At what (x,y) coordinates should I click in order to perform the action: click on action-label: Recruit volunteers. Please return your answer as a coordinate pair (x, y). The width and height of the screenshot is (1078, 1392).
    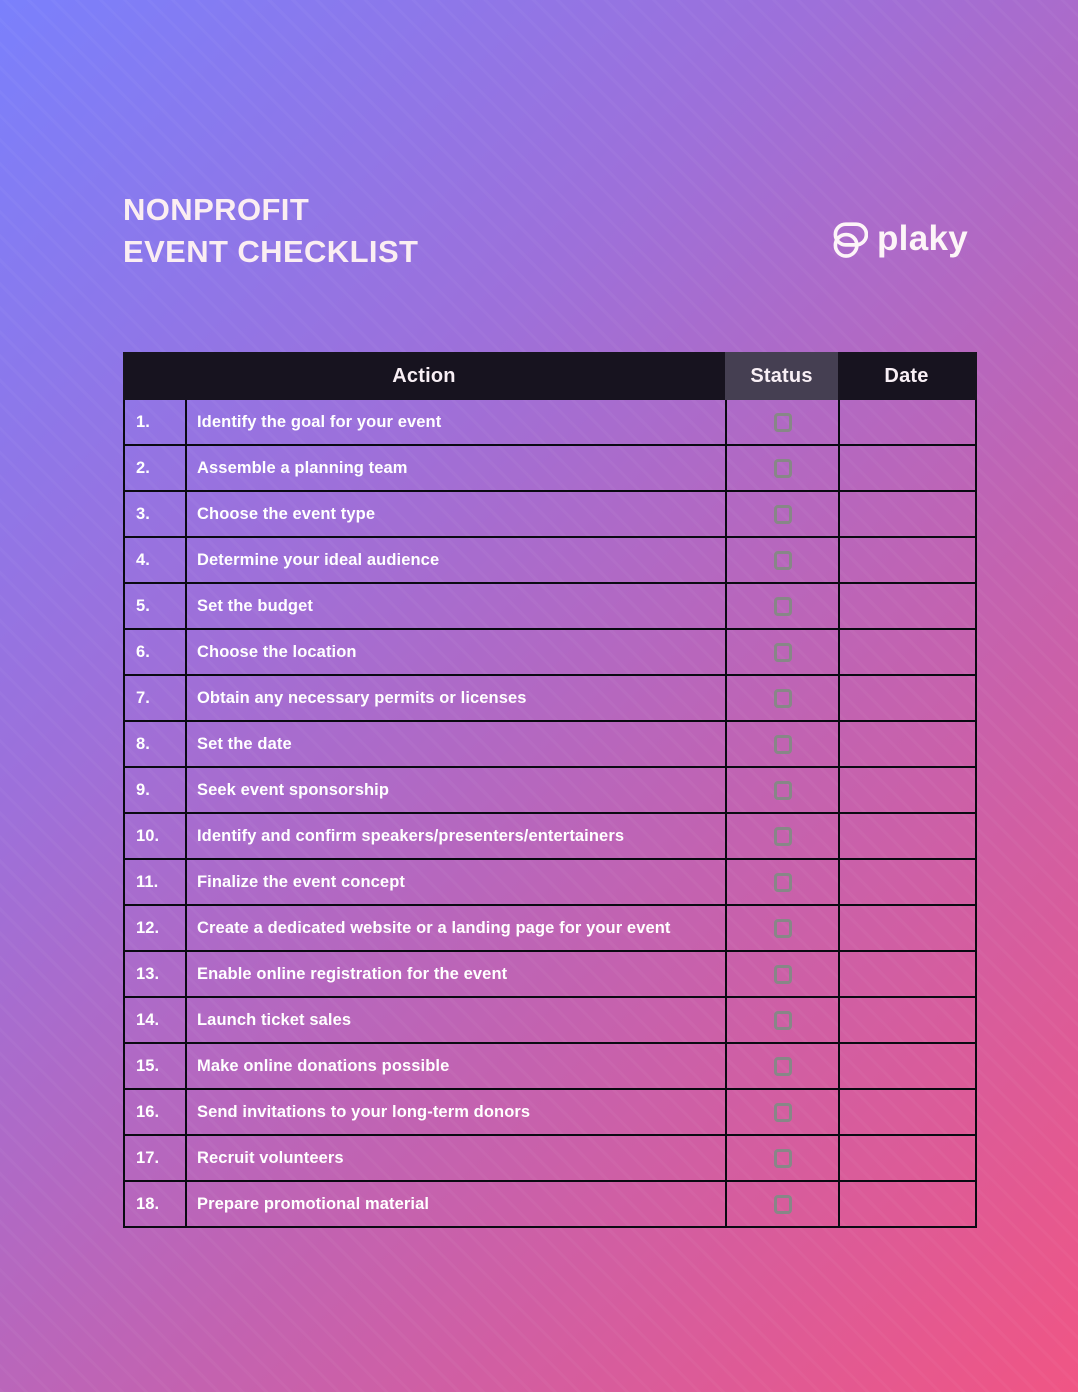
    Looking at the image, I should click on (457, 1158).